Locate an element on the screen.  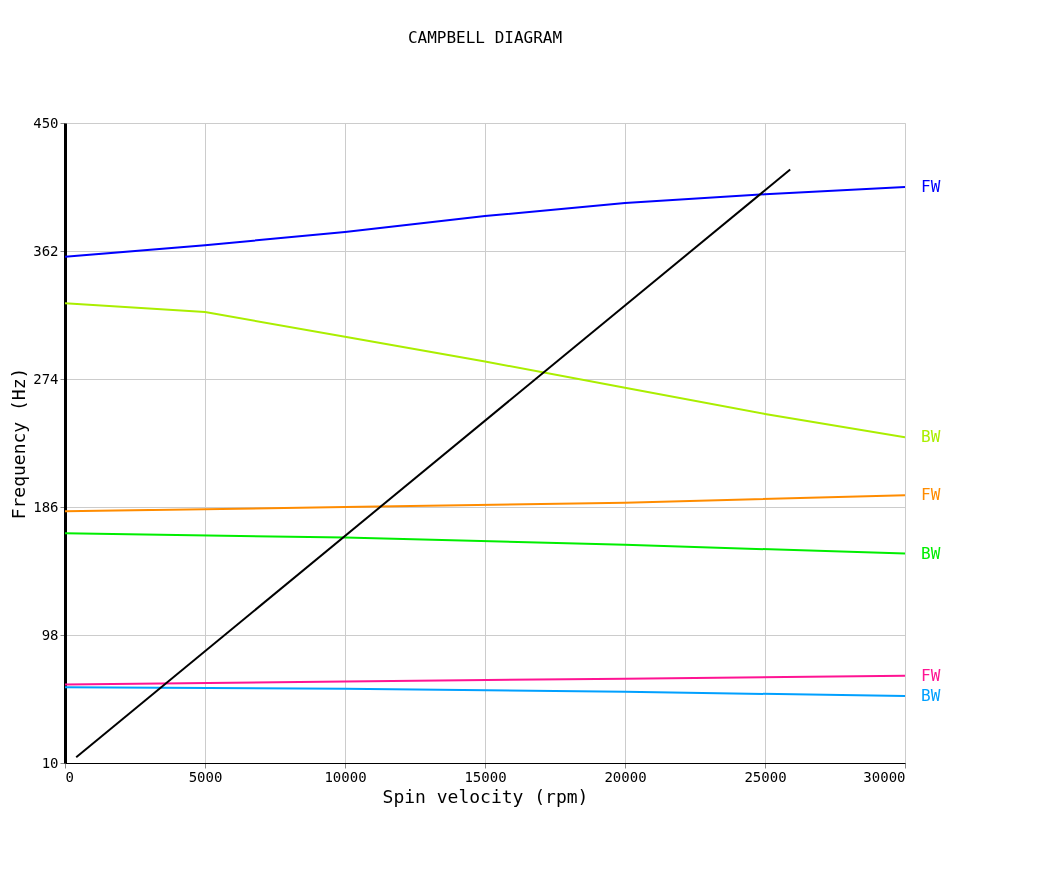
x-tick-label: 0 is located at coordinates (69, 776).